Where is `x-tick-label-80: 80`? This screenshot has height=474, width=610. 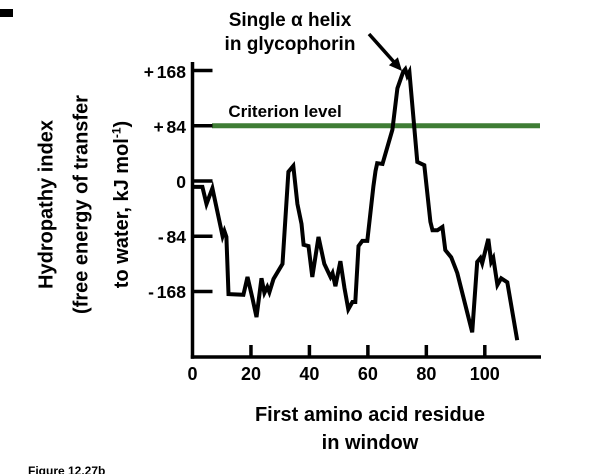
x-tick-label-80: 80 is located at coordinates (426, 374).